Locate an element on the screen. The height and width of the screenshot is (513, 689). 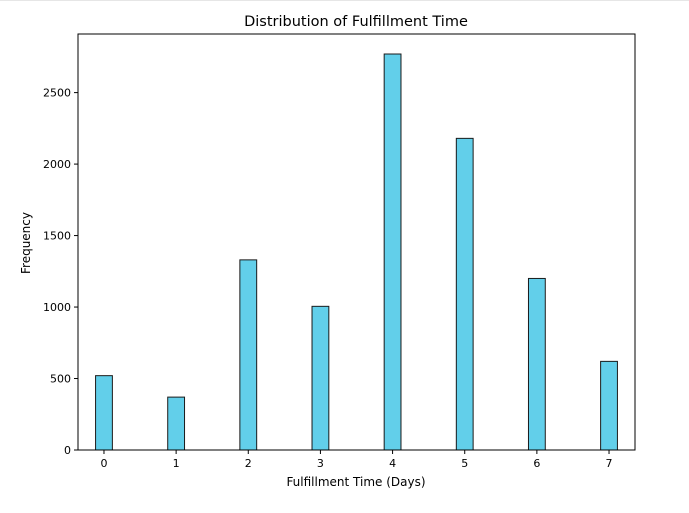
x-axis-ticks: 0 1 2 3 4 5 6 7 is located at coordinates (356, 460).